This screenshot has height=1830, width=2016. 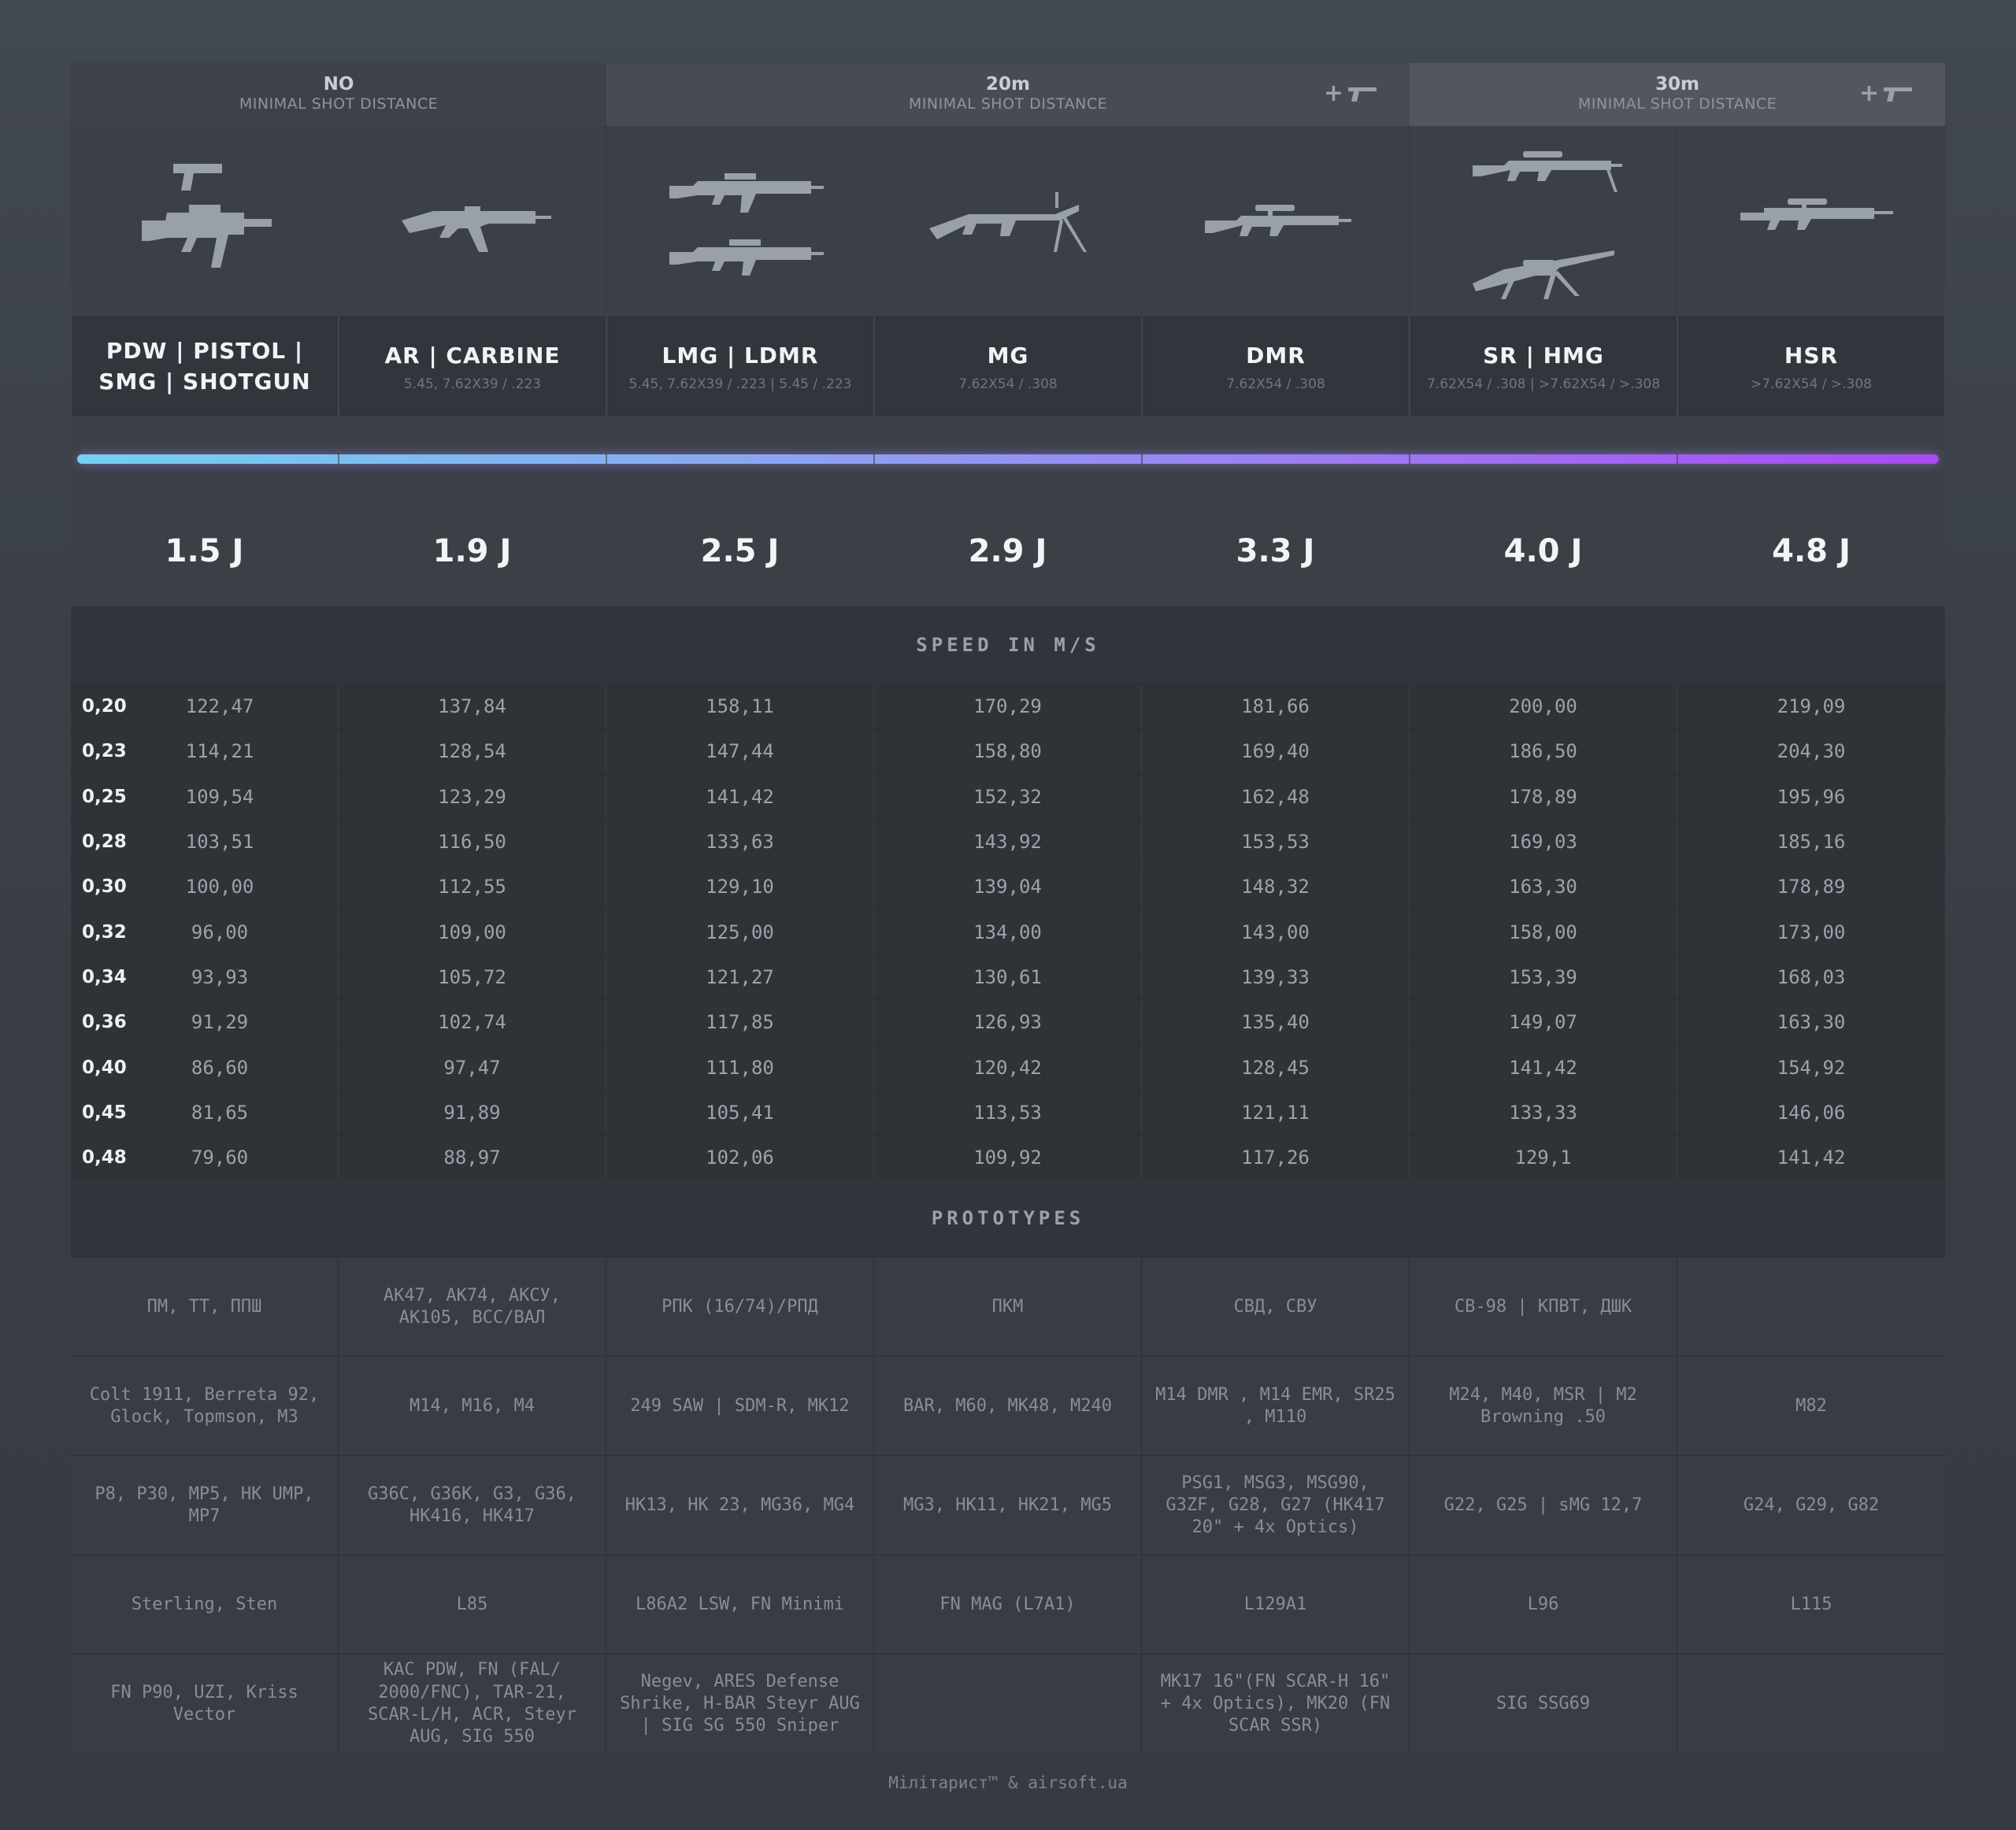 What do you see at coordinates (1543, 706) in the screenshot?
I see `speed-cell: 200,00` at bounding box center [1543, 706].